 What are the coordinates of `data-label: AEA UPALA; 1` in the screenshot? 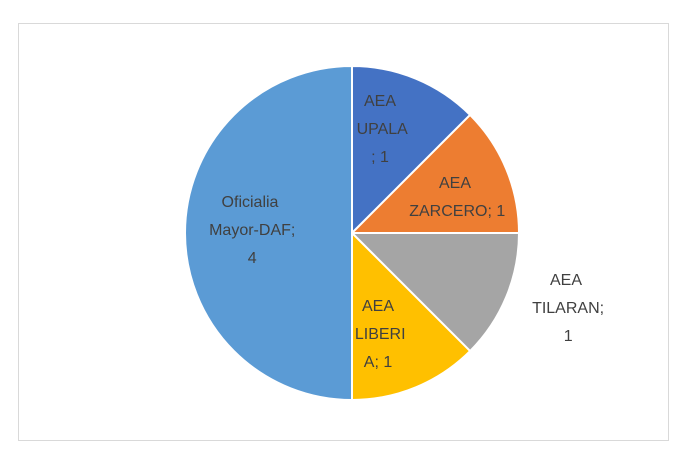 It's located at (380, 129).